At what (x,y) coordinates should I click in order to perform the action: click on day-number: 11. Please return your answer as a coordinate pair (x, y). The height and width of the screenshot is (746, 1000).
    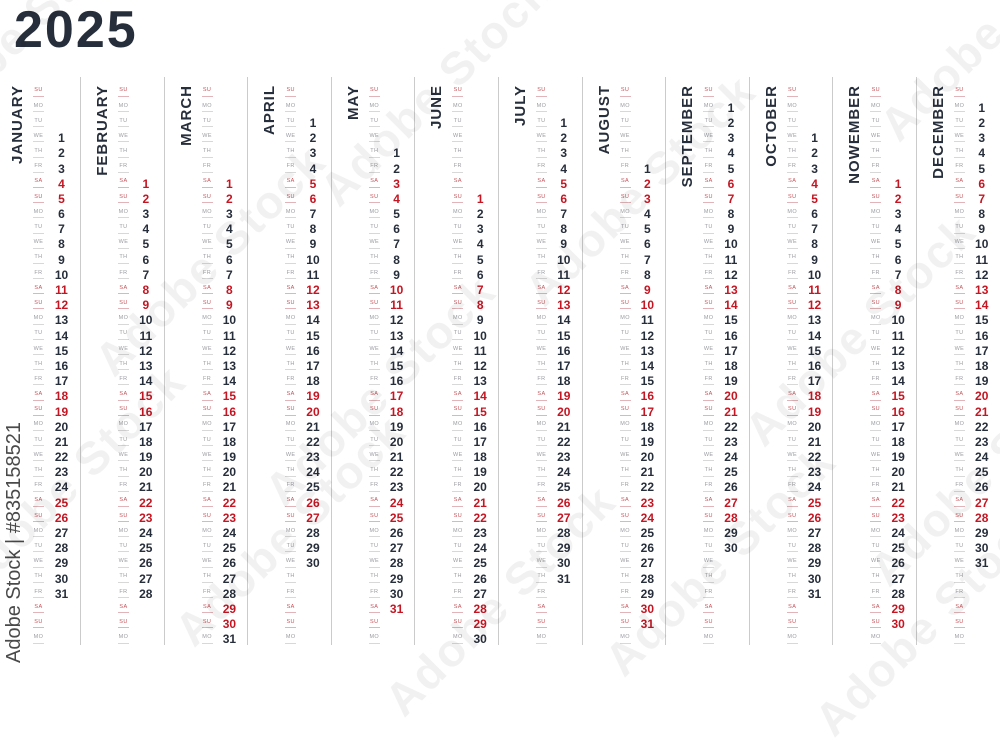
    Looking at the image, I should click on (564, 274).